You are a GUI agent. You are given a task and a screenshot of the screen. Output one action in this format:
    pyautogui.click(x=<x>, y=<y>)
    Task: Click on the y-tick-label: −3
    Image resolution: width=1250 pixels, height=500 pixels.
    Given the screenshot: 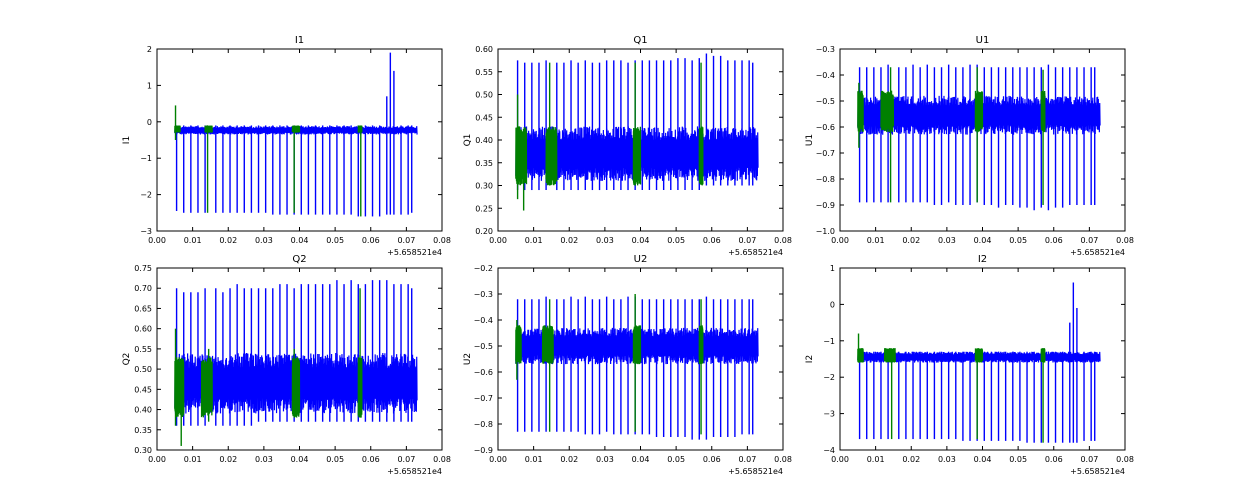 What is the action you would take?
    pyautogui.click(x=829, y=414)
    